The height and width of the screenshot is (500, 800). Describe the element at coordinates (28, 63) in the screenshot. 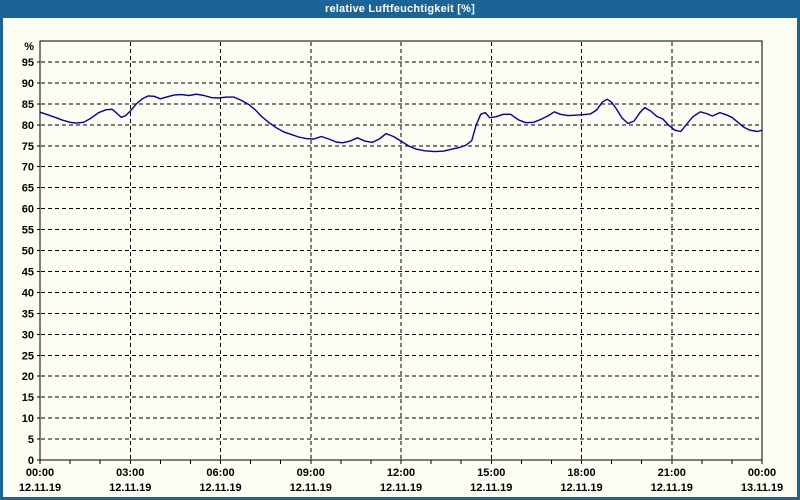

I see `y-tick-label: 95` at that location.